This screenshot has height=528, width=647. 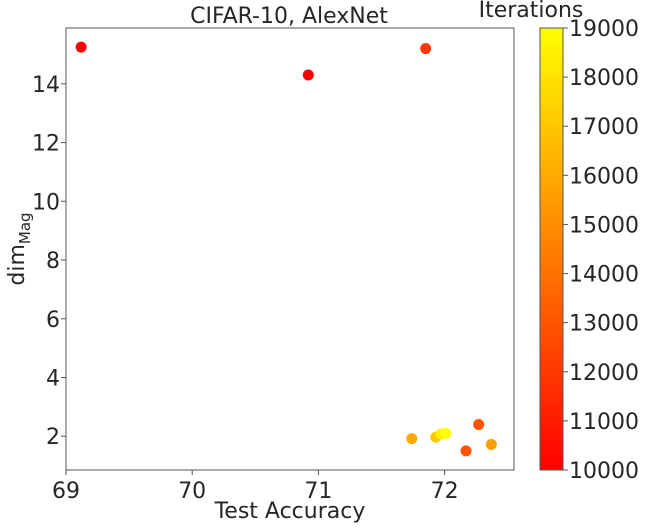 I want to click on y-tick-label: 4, so click(x=53, y=378).